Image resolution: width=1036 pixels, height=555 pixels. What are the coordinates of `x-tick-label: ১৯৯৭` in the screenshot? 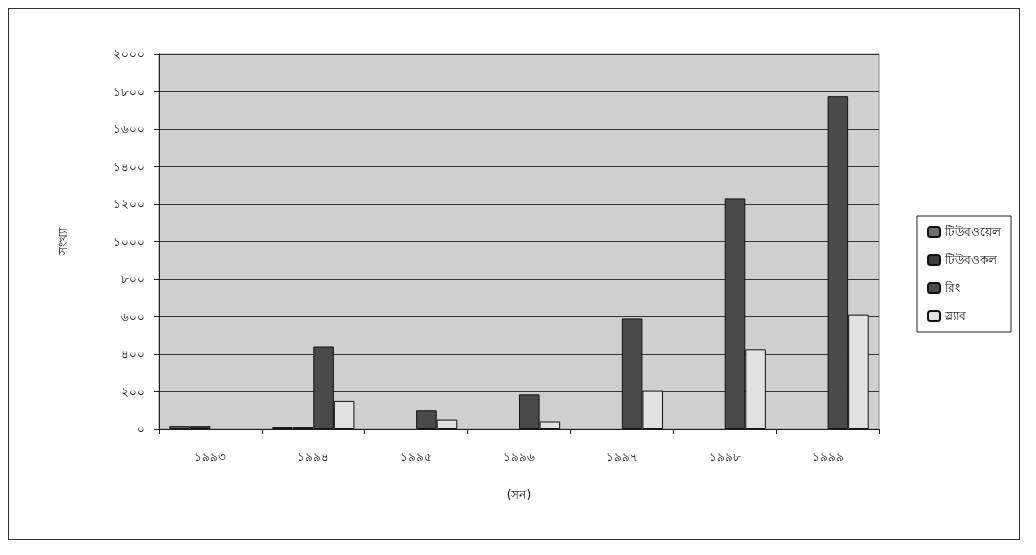 It's located at (621, 457).